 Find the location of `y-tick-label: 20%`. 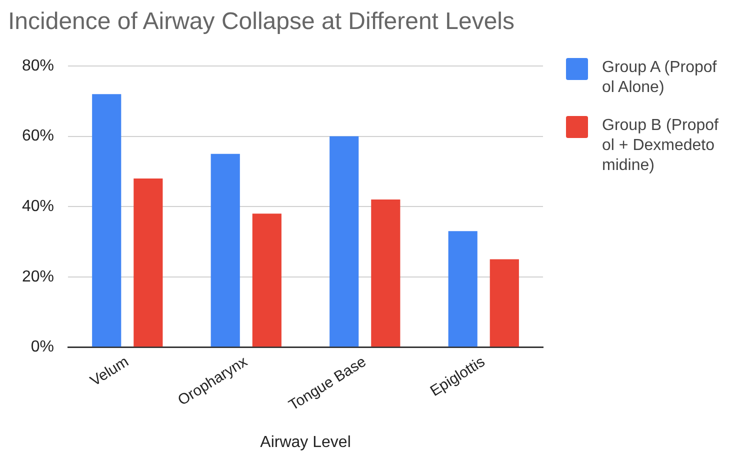

y-tick-label: 20% is located at coordinates (38, 277).